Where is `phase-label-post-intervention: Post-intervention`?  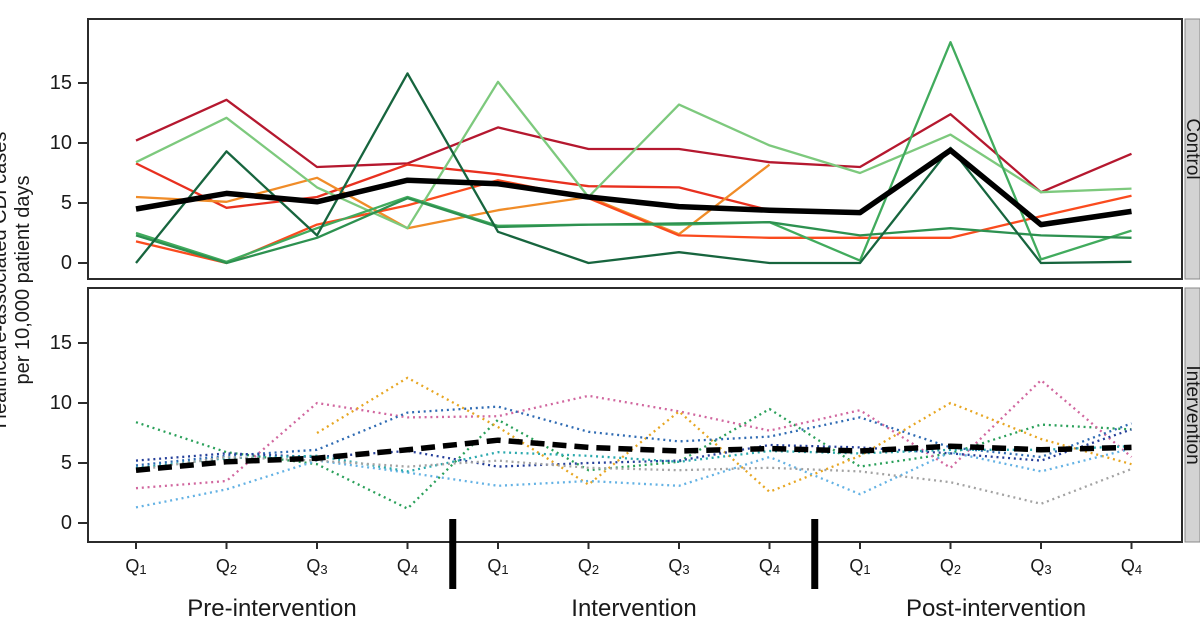
phase-label-post-intervention: Post-intervention is located at coordinates (996, 608).